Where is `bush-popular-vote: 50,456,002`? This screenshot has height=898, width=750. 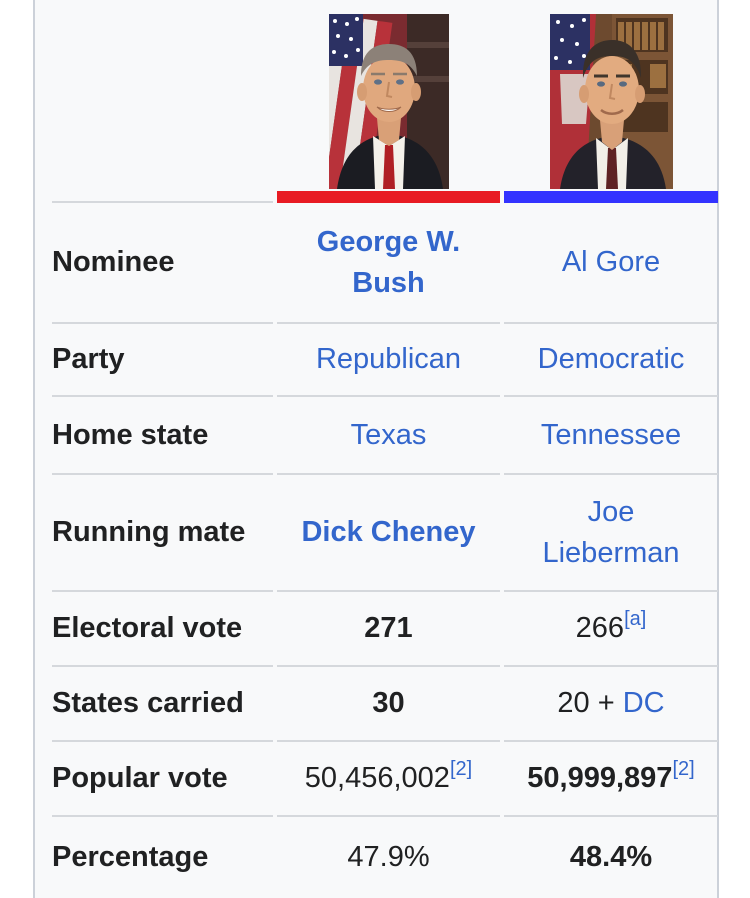 bush-popular-vote: 50,456,002 is located at coordinates (377, 778).